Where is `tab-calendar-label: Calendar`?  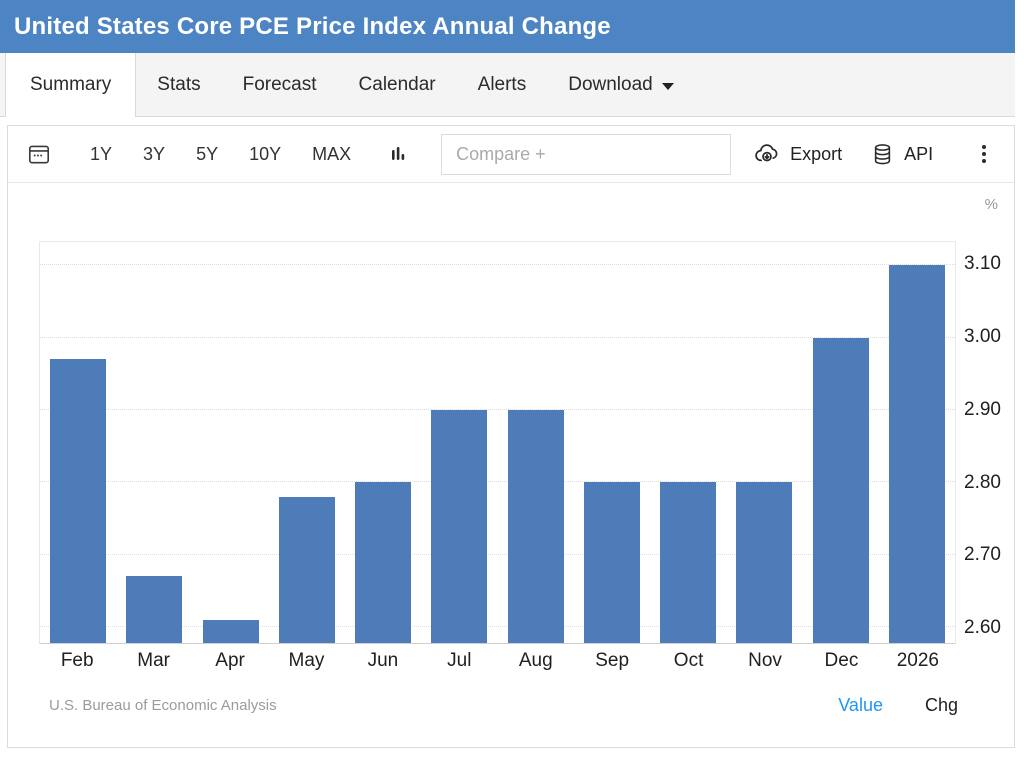 tab-calendar-label: Calendar is located at coordinates (397, 84).